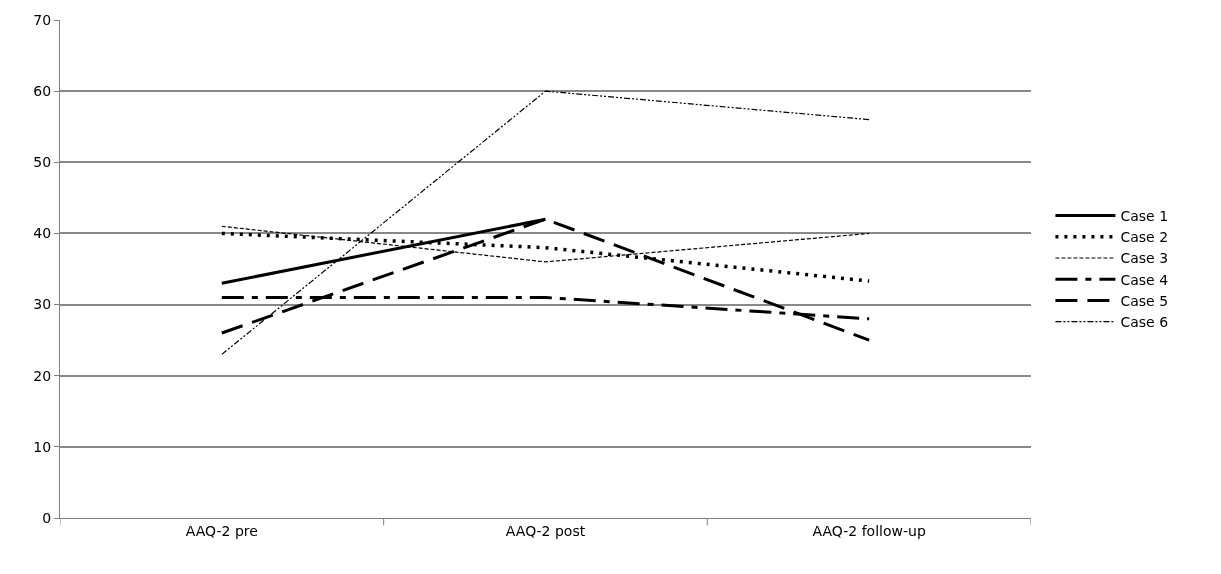 Image resolution: width=1221 pixels, height=574 pixels. What do you see at coordinates (221, 530) in the screenshot?
I see `x-tick-label: AAQ-2 pre` at bounding box center [221, 530].